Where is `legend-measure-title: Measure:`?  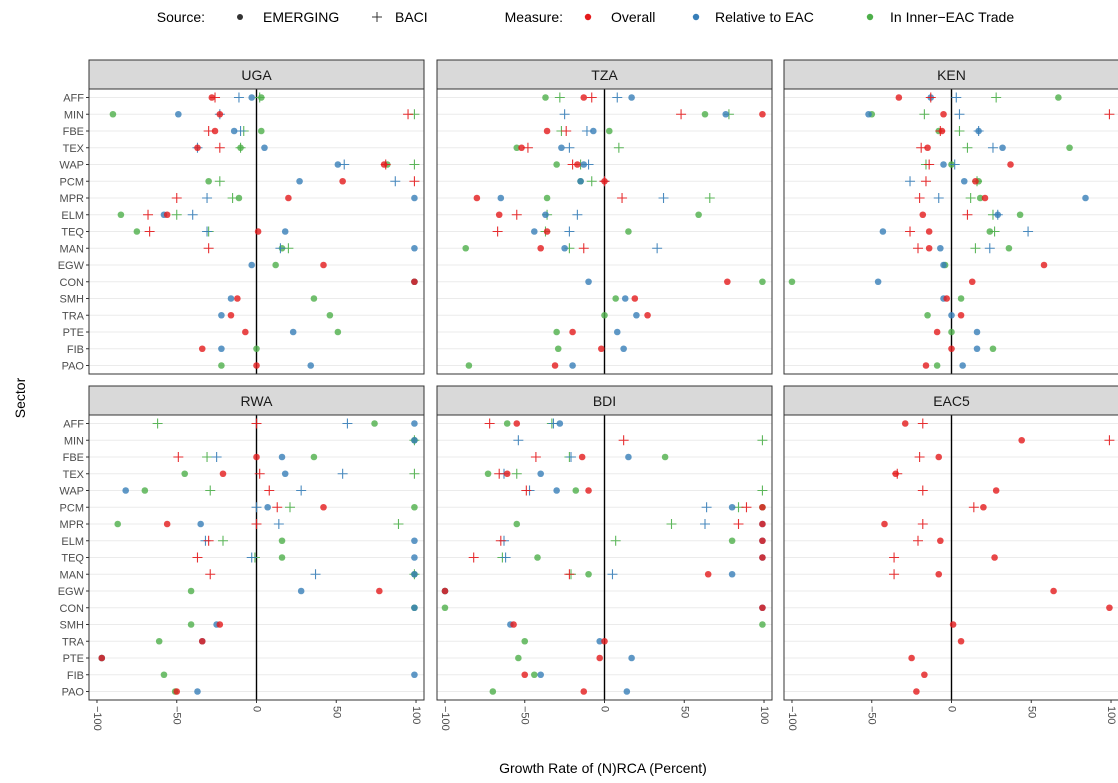 legend-measure-title: Measure: is located at coordinates (534, 17).